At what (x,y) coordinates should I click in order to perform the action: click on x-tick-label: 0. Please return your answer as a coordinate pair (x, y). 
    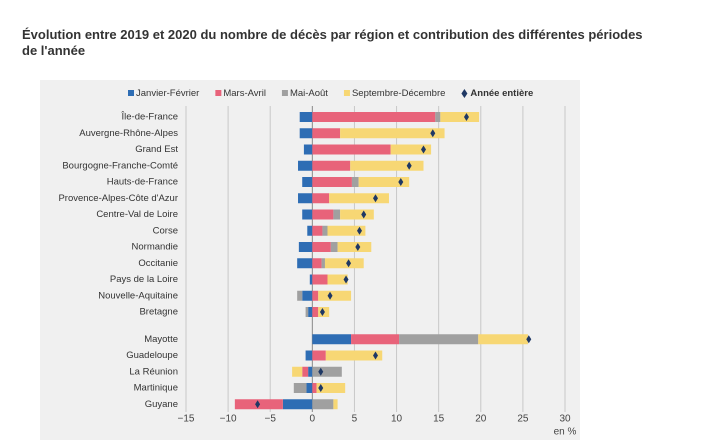
    Looking at the image, I should click on (313, 419).